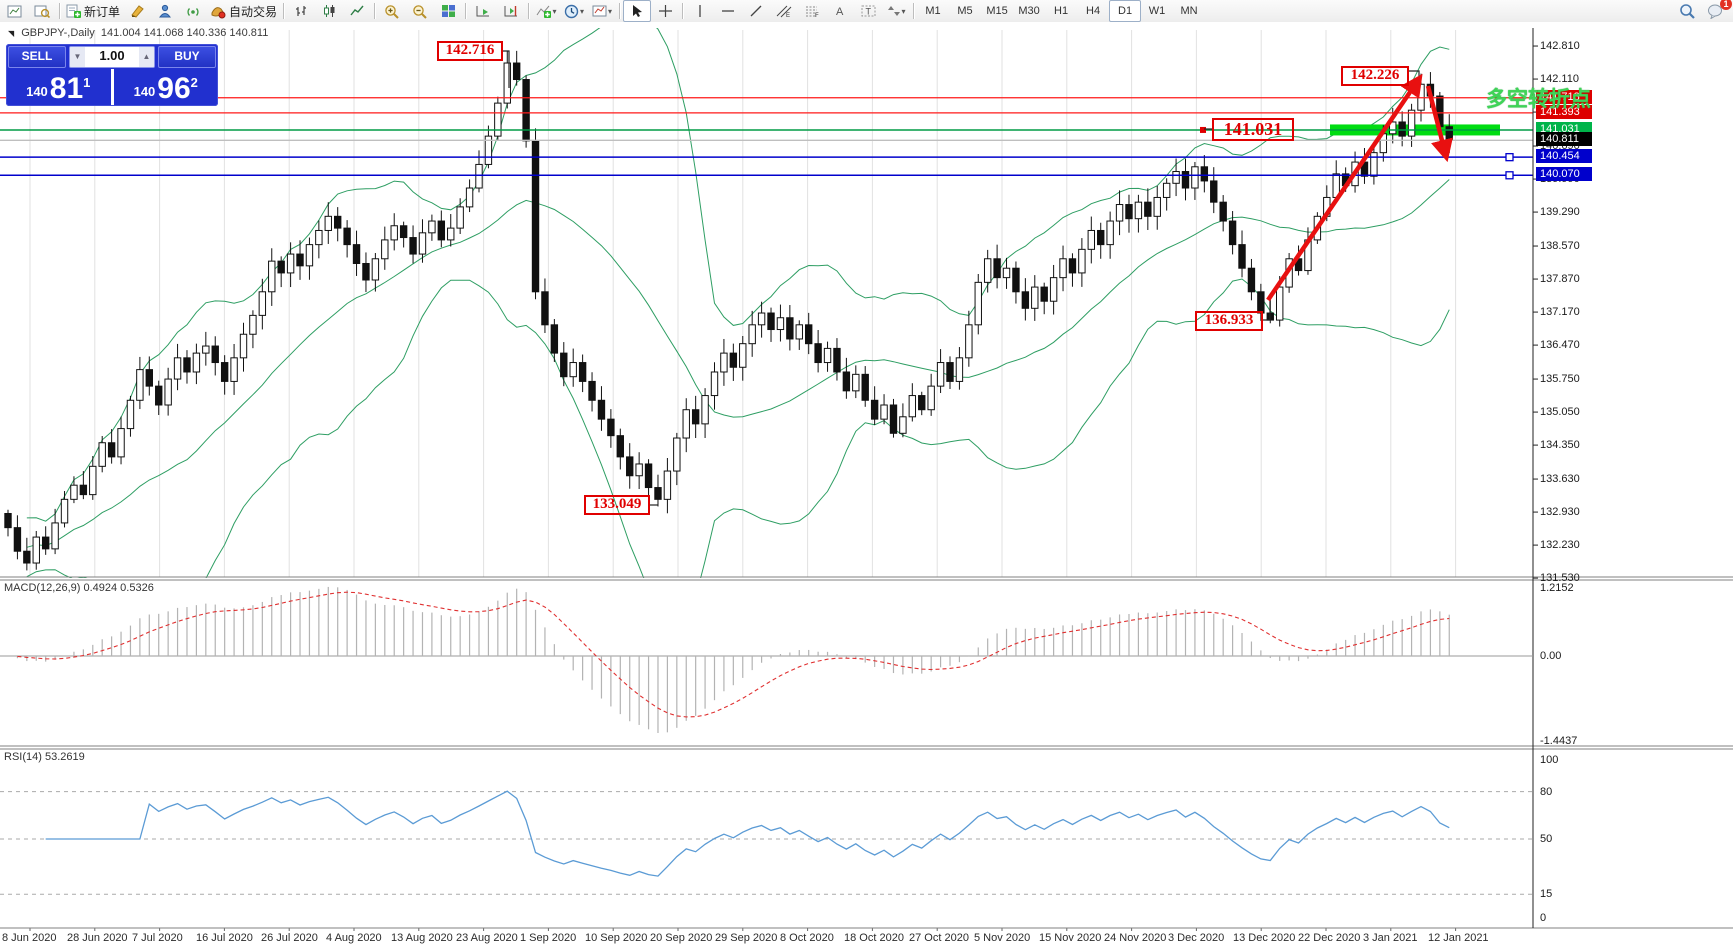  I want to click on crosshair-button, so click(665, 11).